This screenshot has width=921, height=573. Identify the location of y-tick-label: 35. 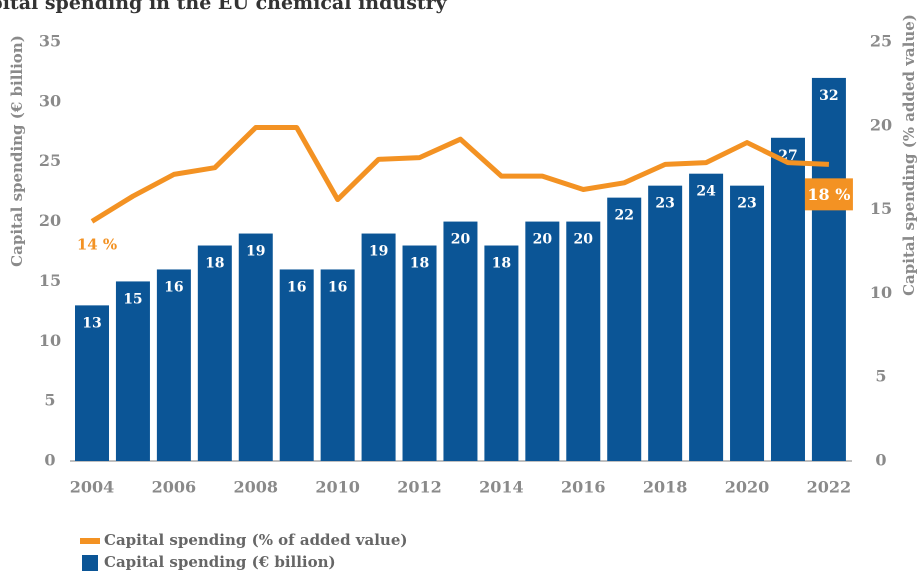
(50, 41).